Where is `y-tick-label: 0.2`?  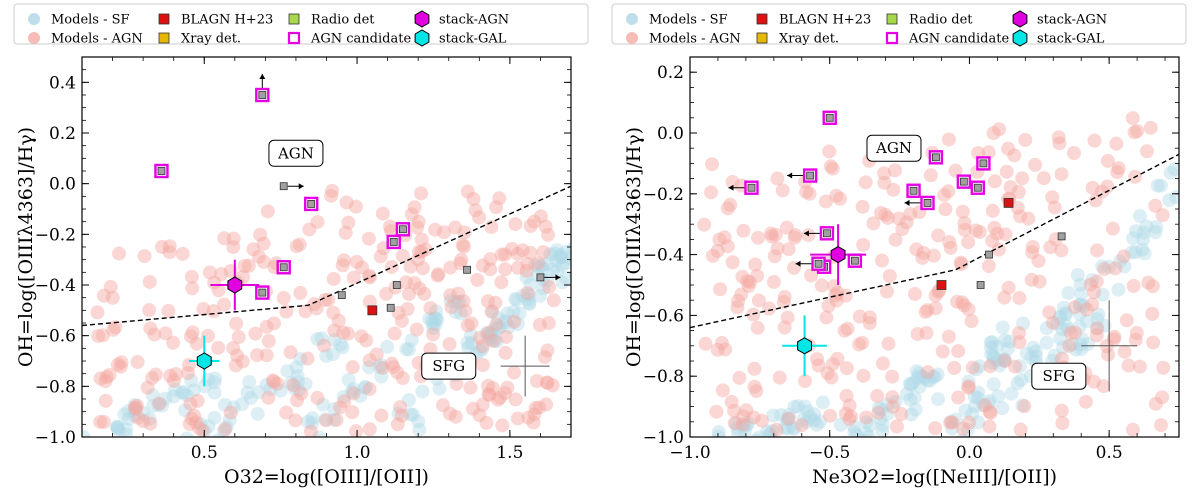 y-tick-label: 0.2 is located at coordinates (670, 73).